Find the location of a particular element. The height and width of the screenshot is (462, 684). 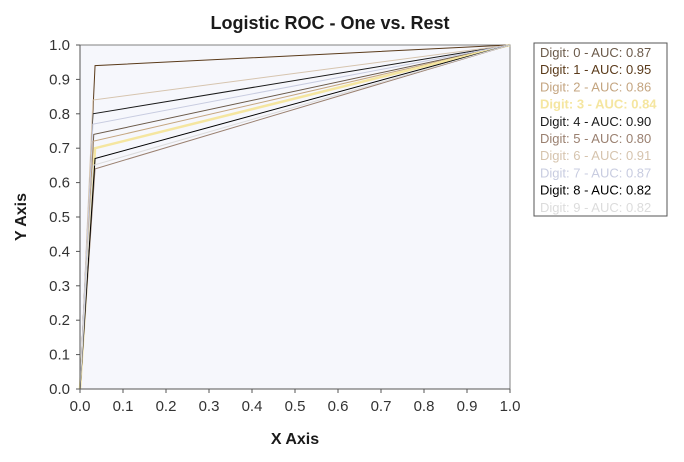

legend-item-digit-1: Digit: 1 - AUC: 0.95 is located at coordinates (595, 69).